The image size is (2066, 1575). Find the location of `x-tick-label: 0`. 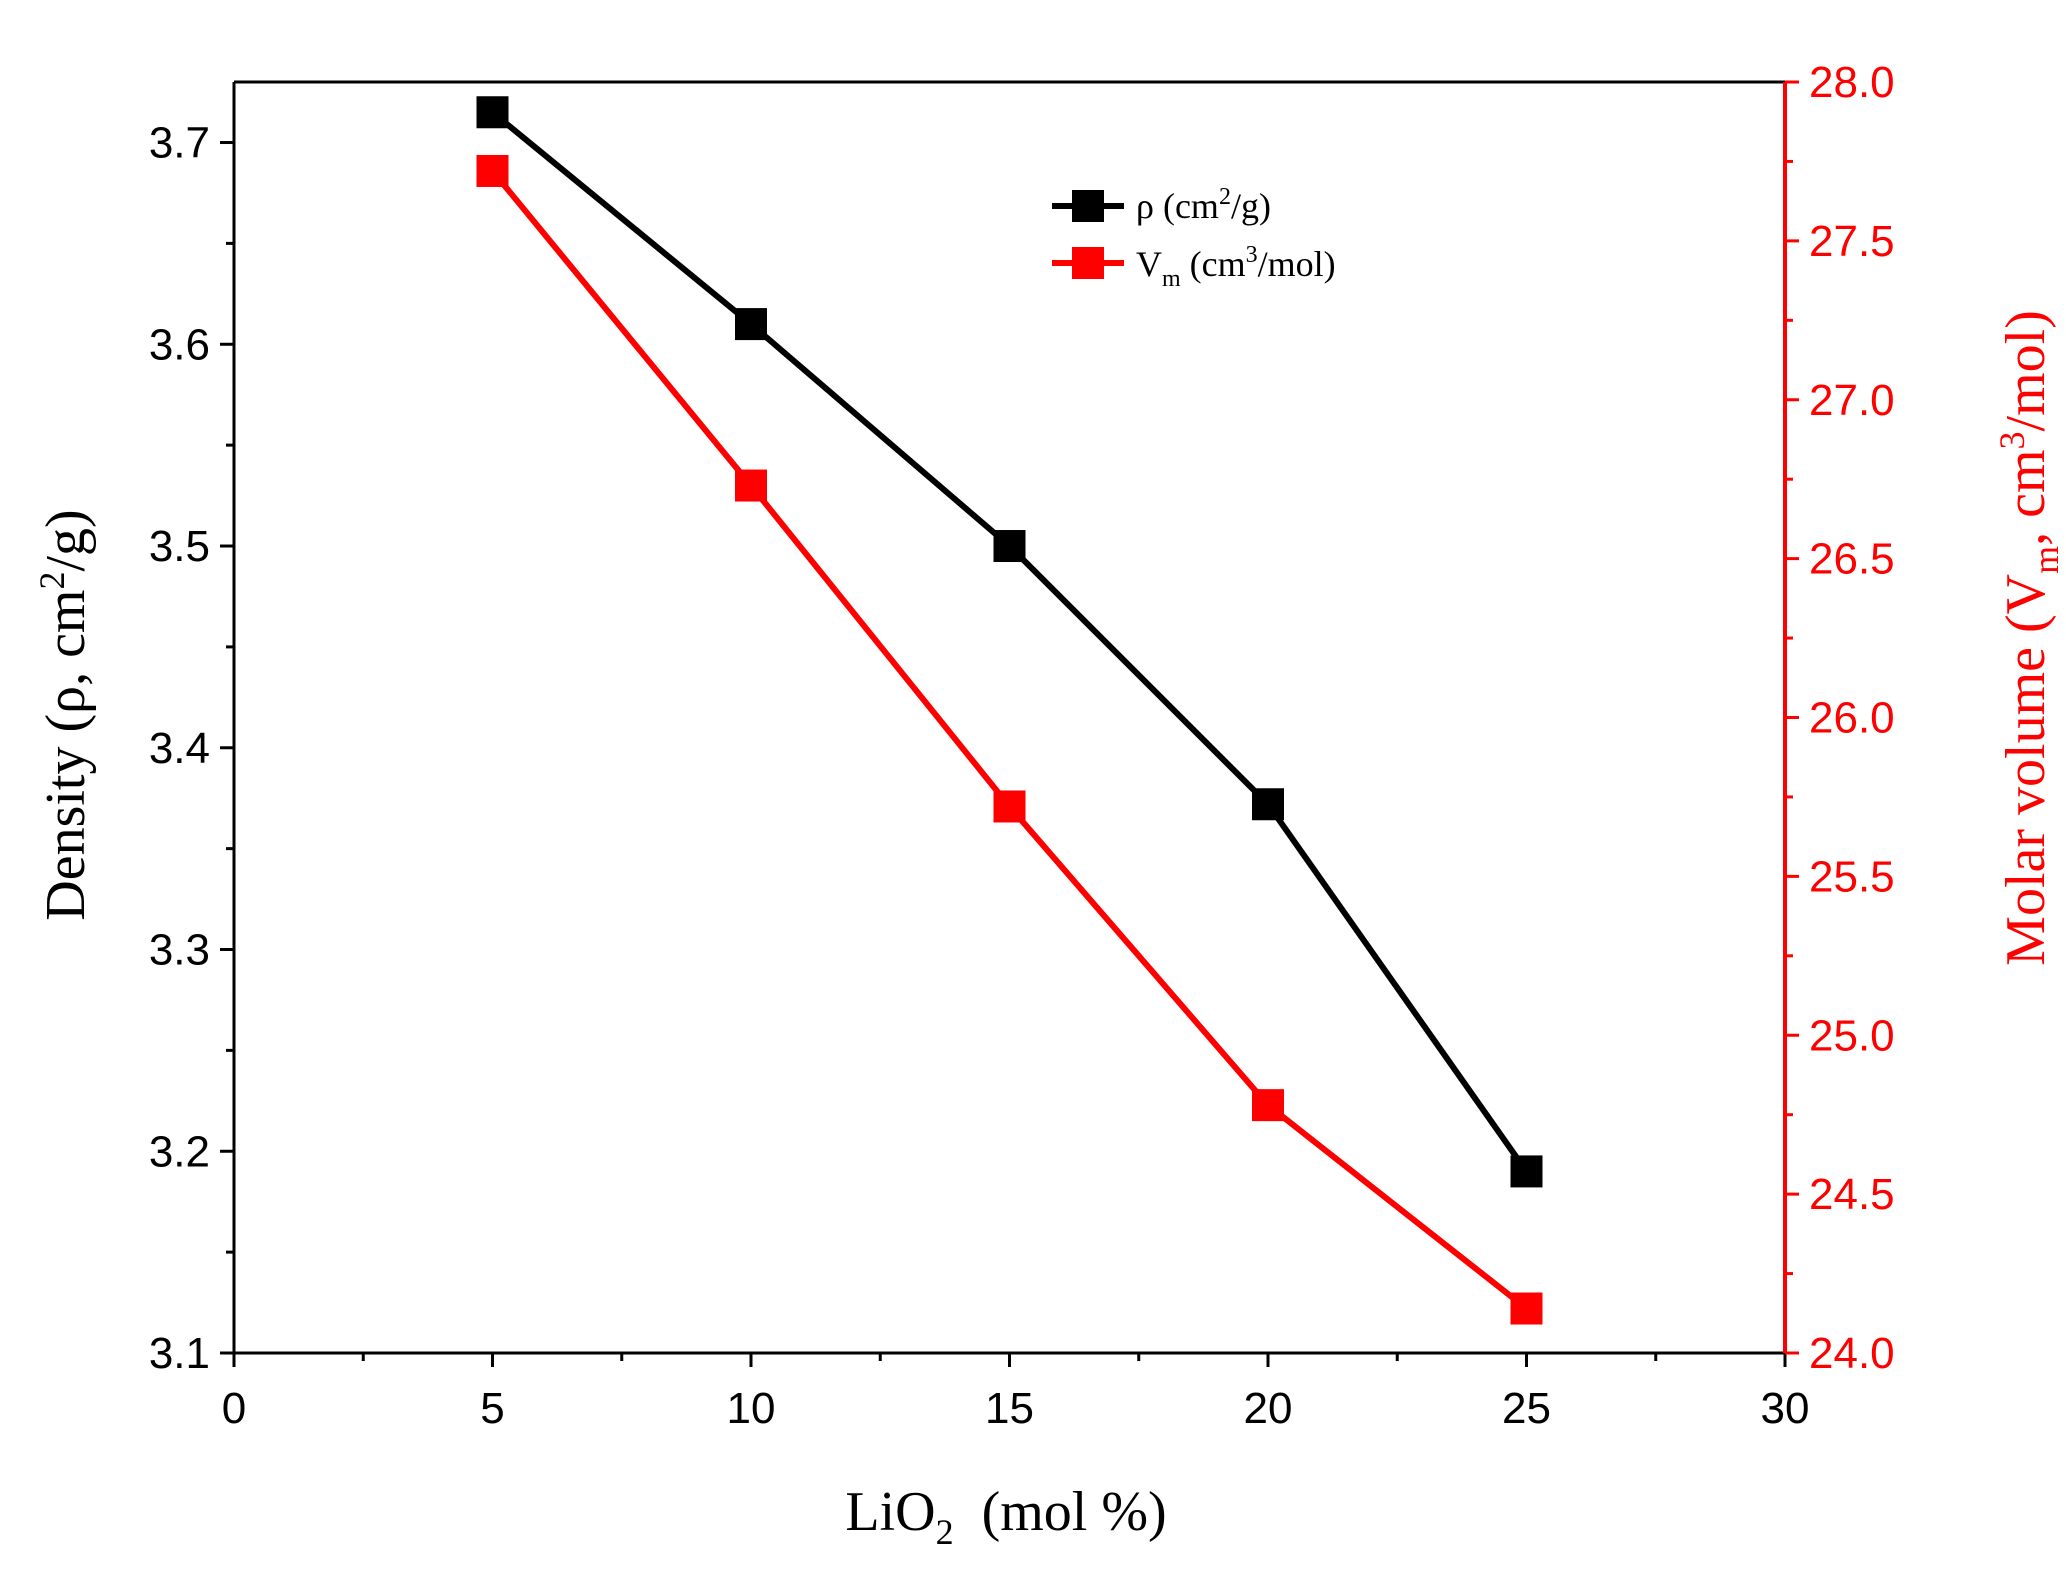

x-tick-label: 0 is located at coordinates (234, 1408).